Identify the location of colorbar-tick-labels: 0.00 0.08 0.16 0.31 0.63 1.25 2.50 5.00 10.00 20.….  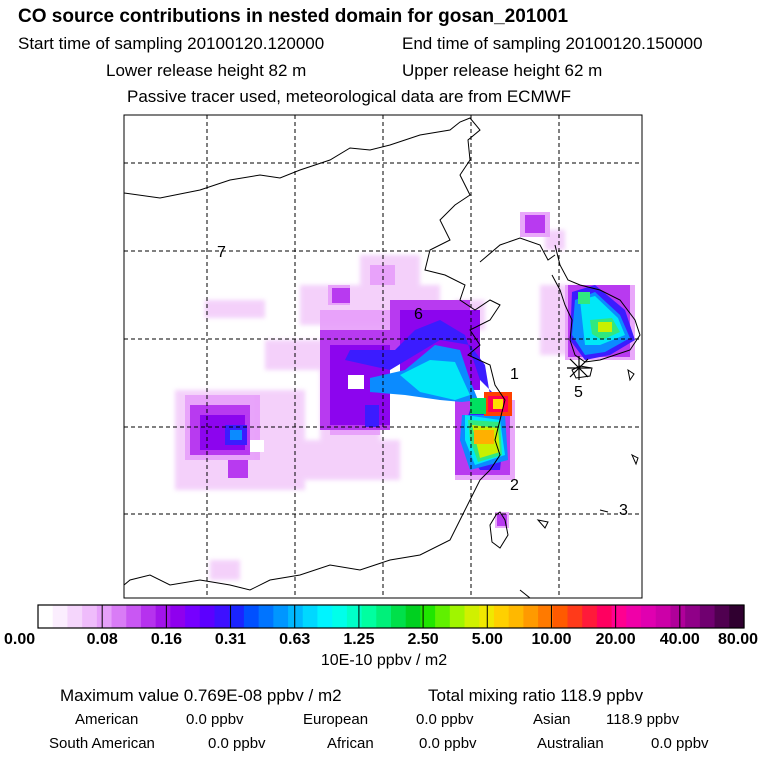
(381, 626).